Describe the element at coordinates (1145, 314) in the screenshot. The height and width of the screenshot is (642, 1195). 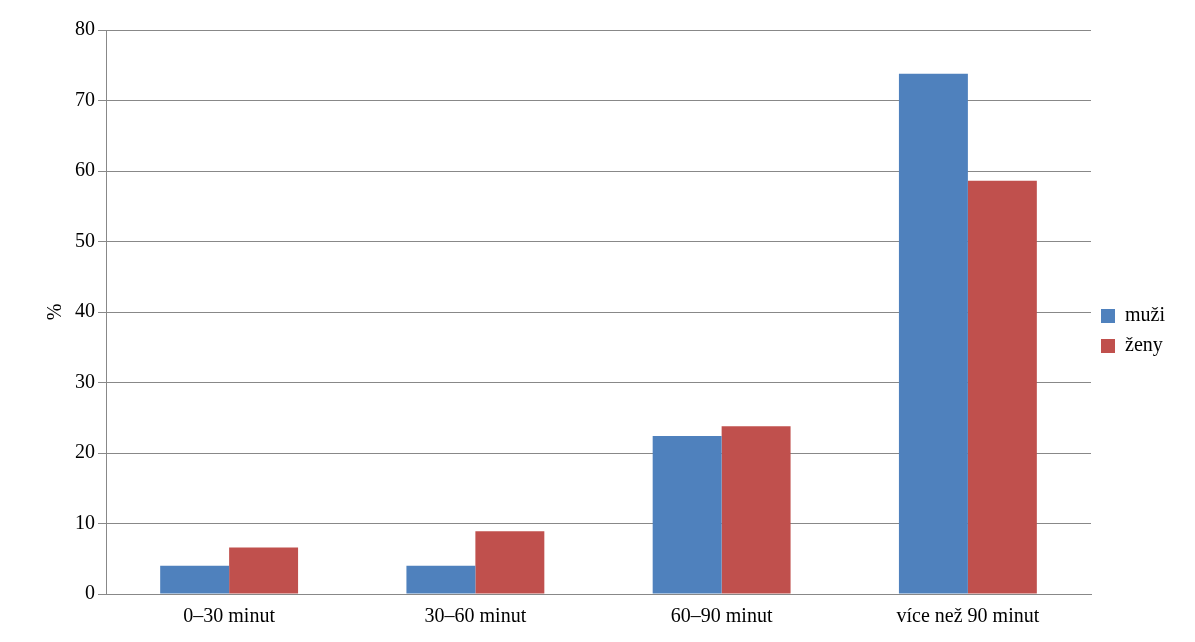
I see `legend-label: muži` at that location.